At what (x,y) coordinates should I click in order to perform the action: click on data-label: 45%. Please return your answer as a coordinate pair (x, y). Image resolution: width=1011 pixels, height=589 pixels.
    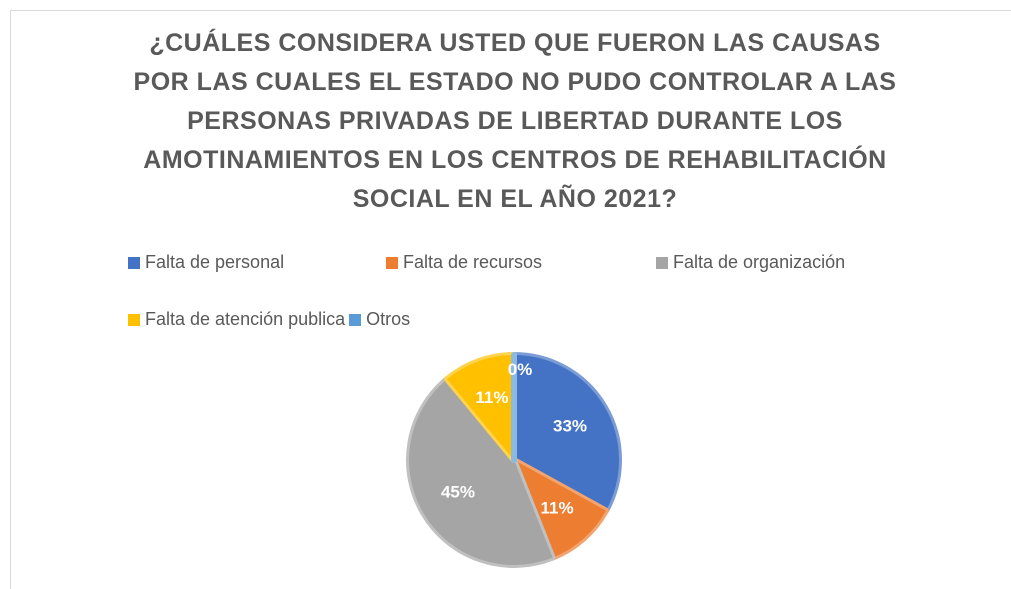
    Looking at the image, I should click on (458, 492).